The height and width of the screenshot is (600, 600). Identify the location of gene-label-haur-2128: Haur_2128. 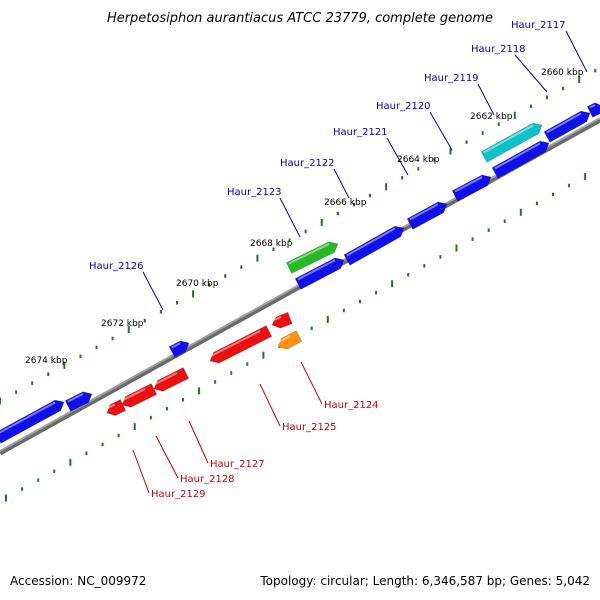
(207, 479).